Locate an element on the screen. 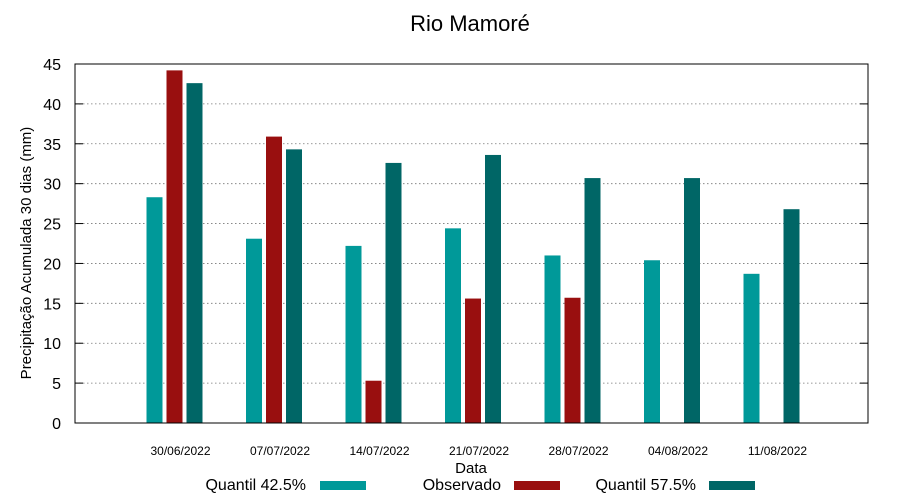 Image resolution: width=900 pixels, height=500 pixels. bar-quantil-57-5--2 is located at coordinates (393, 292).